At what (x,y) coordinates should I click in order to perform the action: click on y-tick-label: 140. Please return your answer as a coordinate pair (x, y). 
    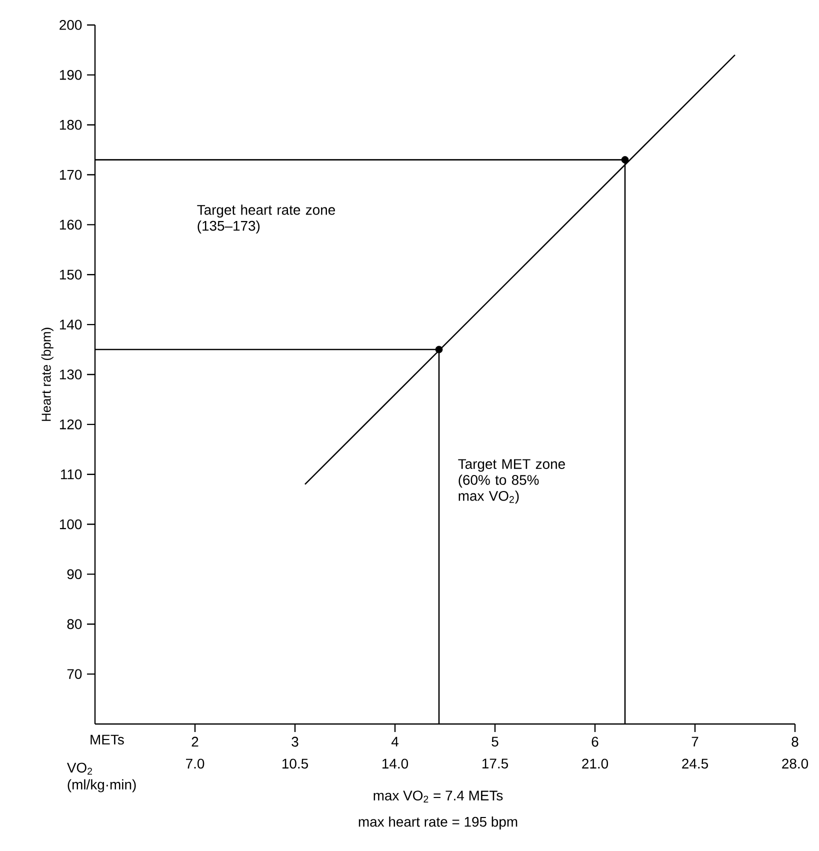
    Looking at the image, I should click on (71, 325).